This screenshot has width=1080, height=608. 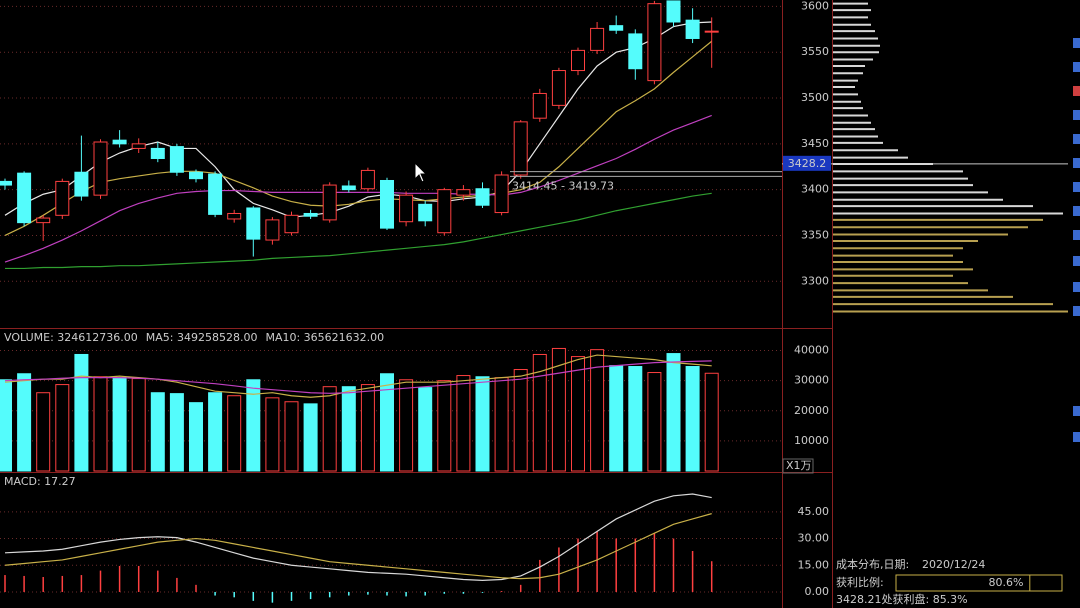 I want to click on chip-title: 成本分布,日期:, so click(x=872, y=564).